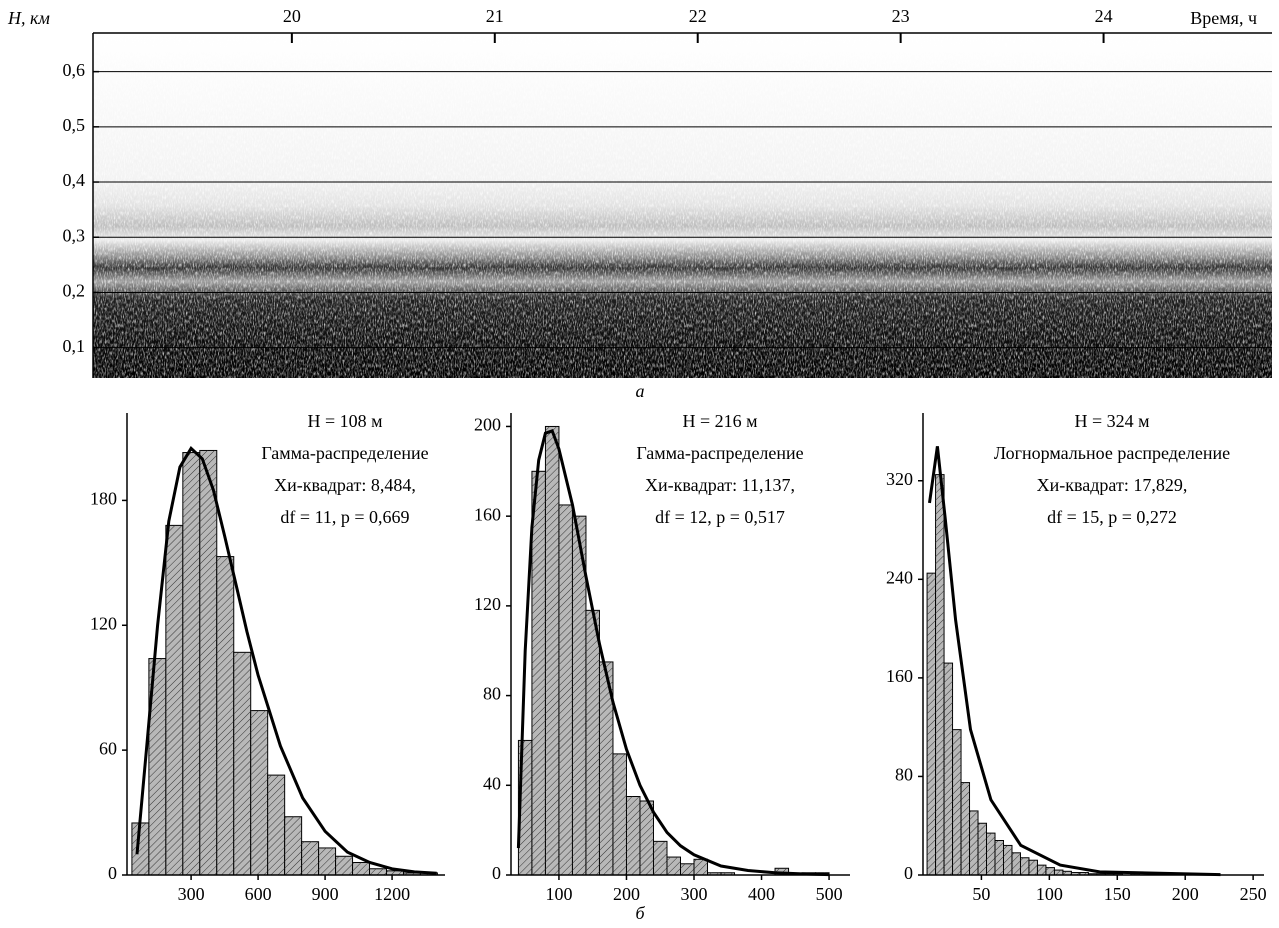 This screenshot has width=1279, height=928. Describe the element at coordinates (698, 16) in the screenshot. I see `x-tick-label: 22` at that location.